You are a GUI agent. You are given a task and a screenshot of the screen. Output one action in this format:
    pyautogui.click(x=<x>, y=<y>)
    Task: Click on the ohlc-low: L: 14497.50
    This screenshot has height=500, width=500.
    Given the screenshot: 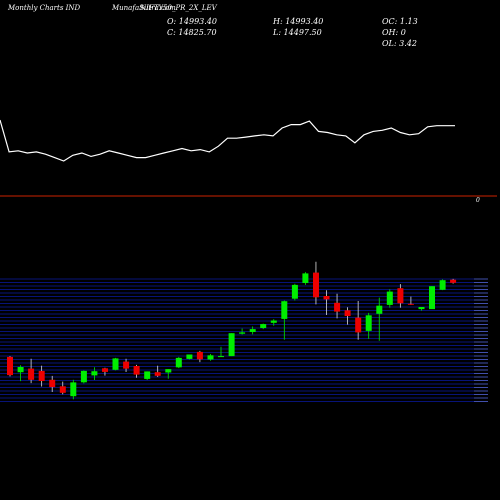 What is the action you would take?
    pyautogui.click(x=297, y=32)
    